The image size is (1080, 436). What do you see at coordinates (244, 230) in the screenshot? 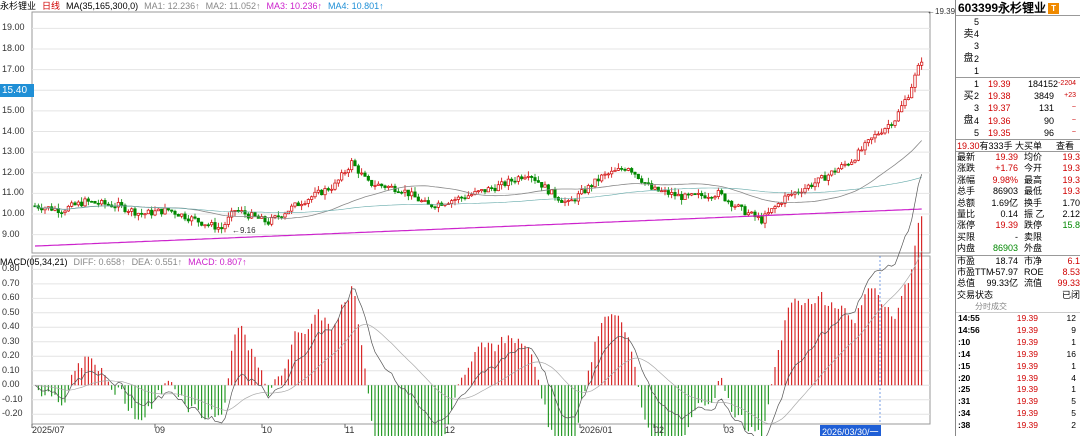
I see `low-marker-label: ←9.16` at bounding box center [244, 230].